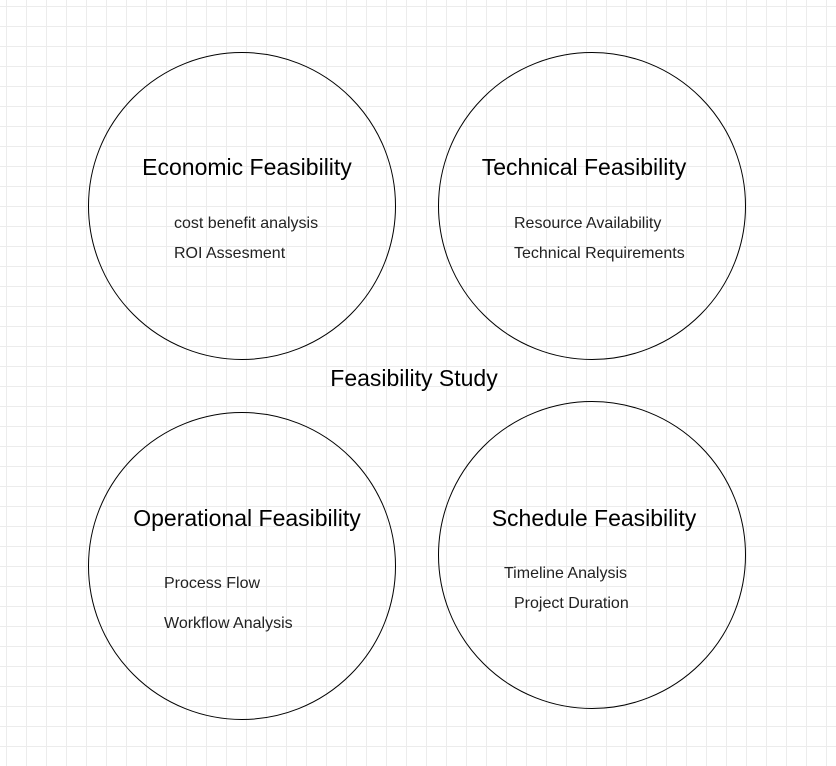 The image size is (836, 766). Describe the element at coordinates (592, 206) in the screenshot. I see `technical-feasibility-circle` at that location.